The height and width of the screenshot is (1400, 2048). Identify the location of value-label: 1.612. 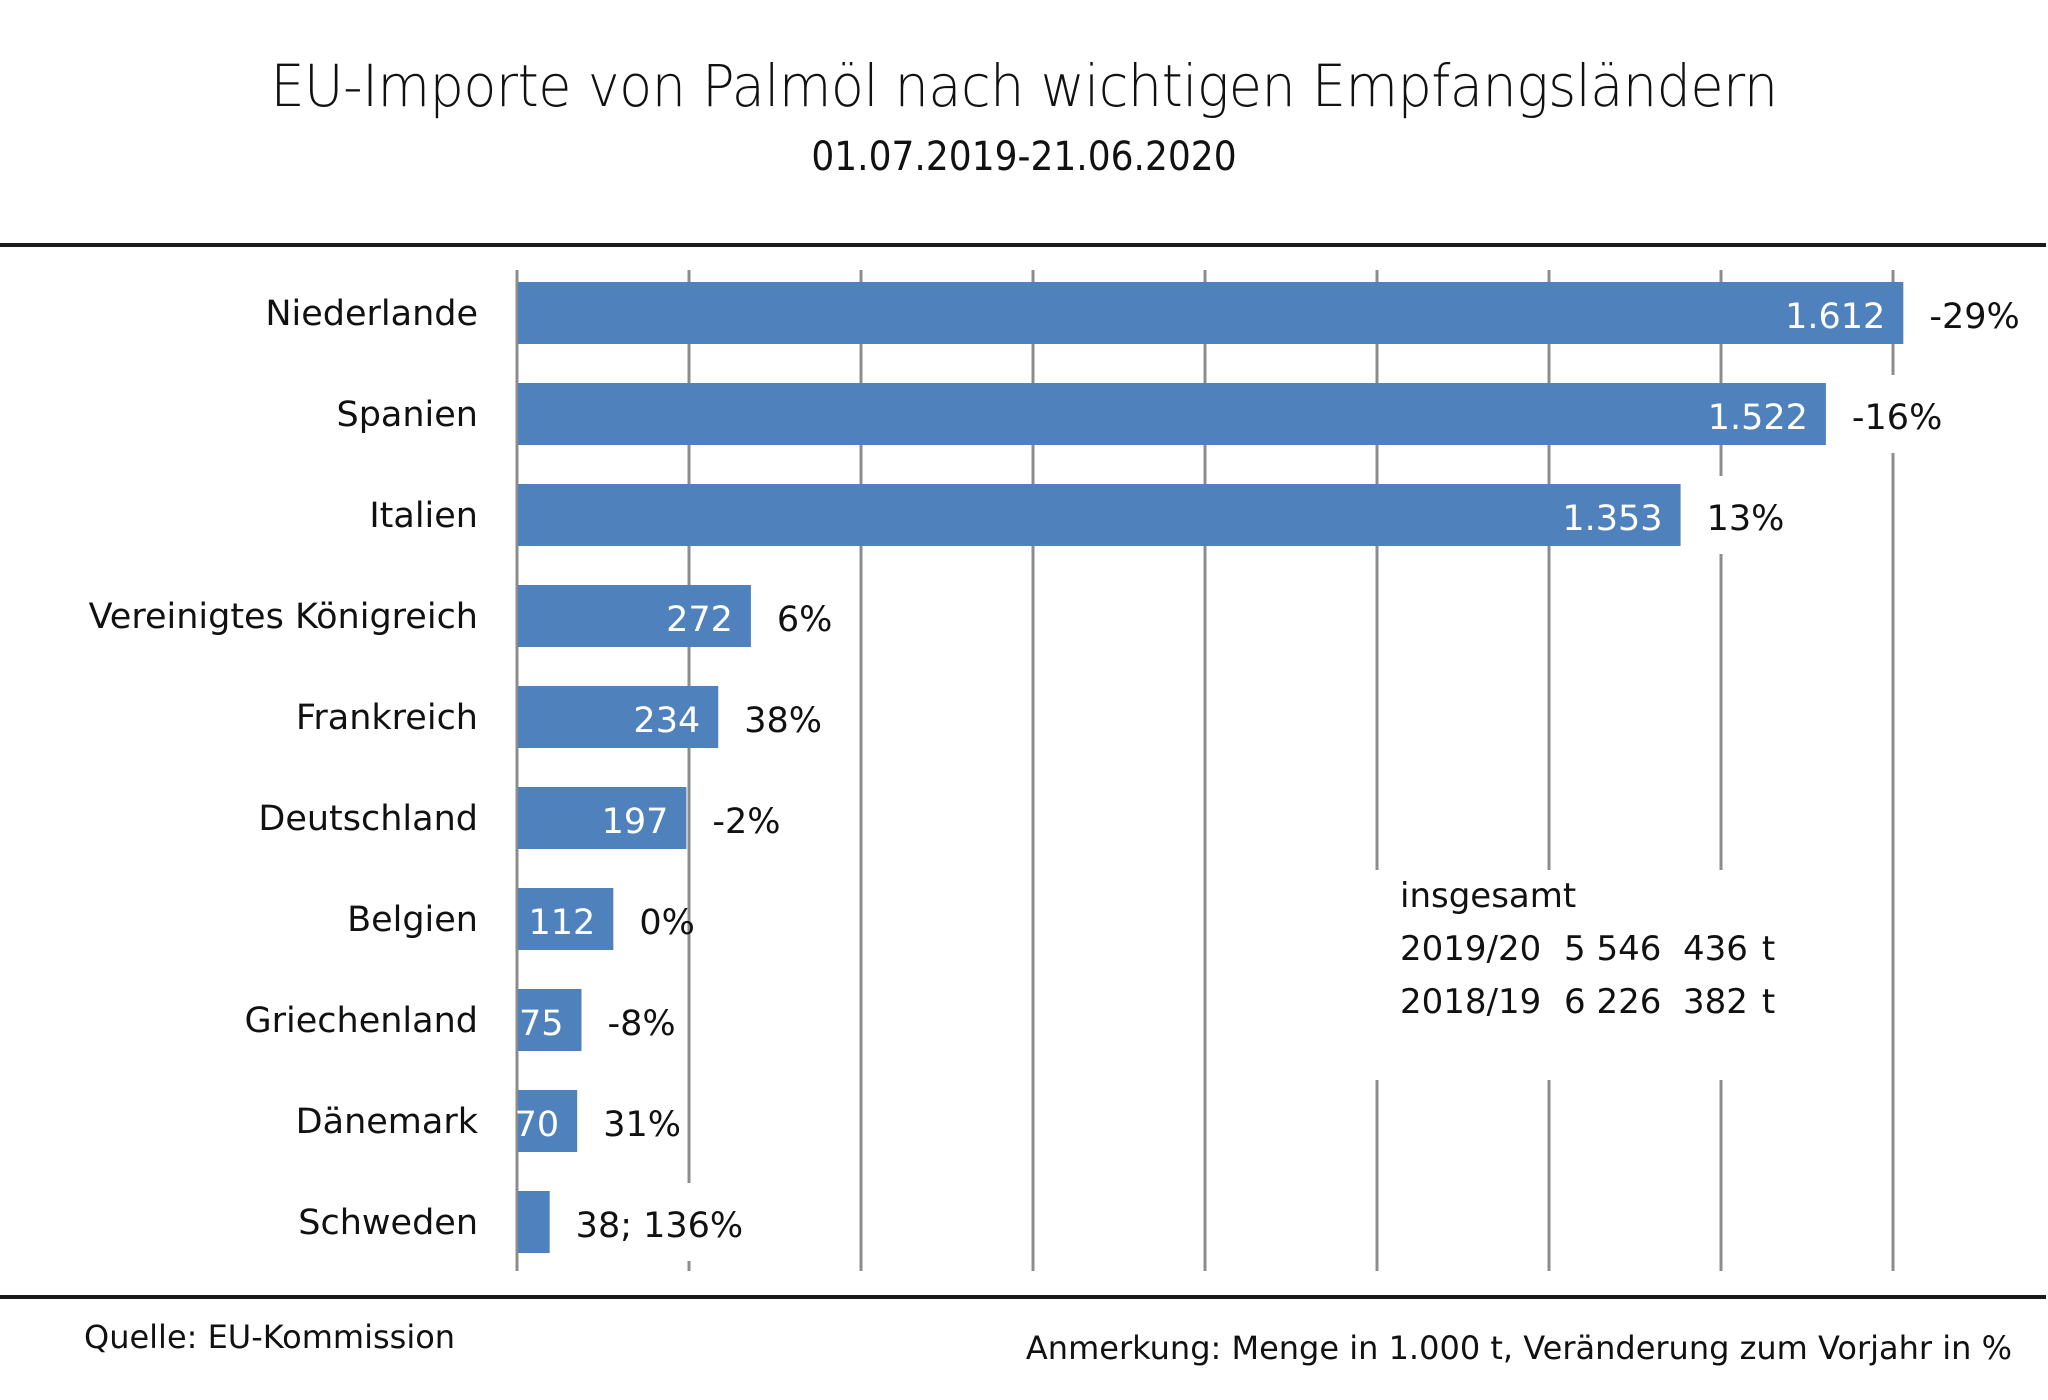
(1835, 317).